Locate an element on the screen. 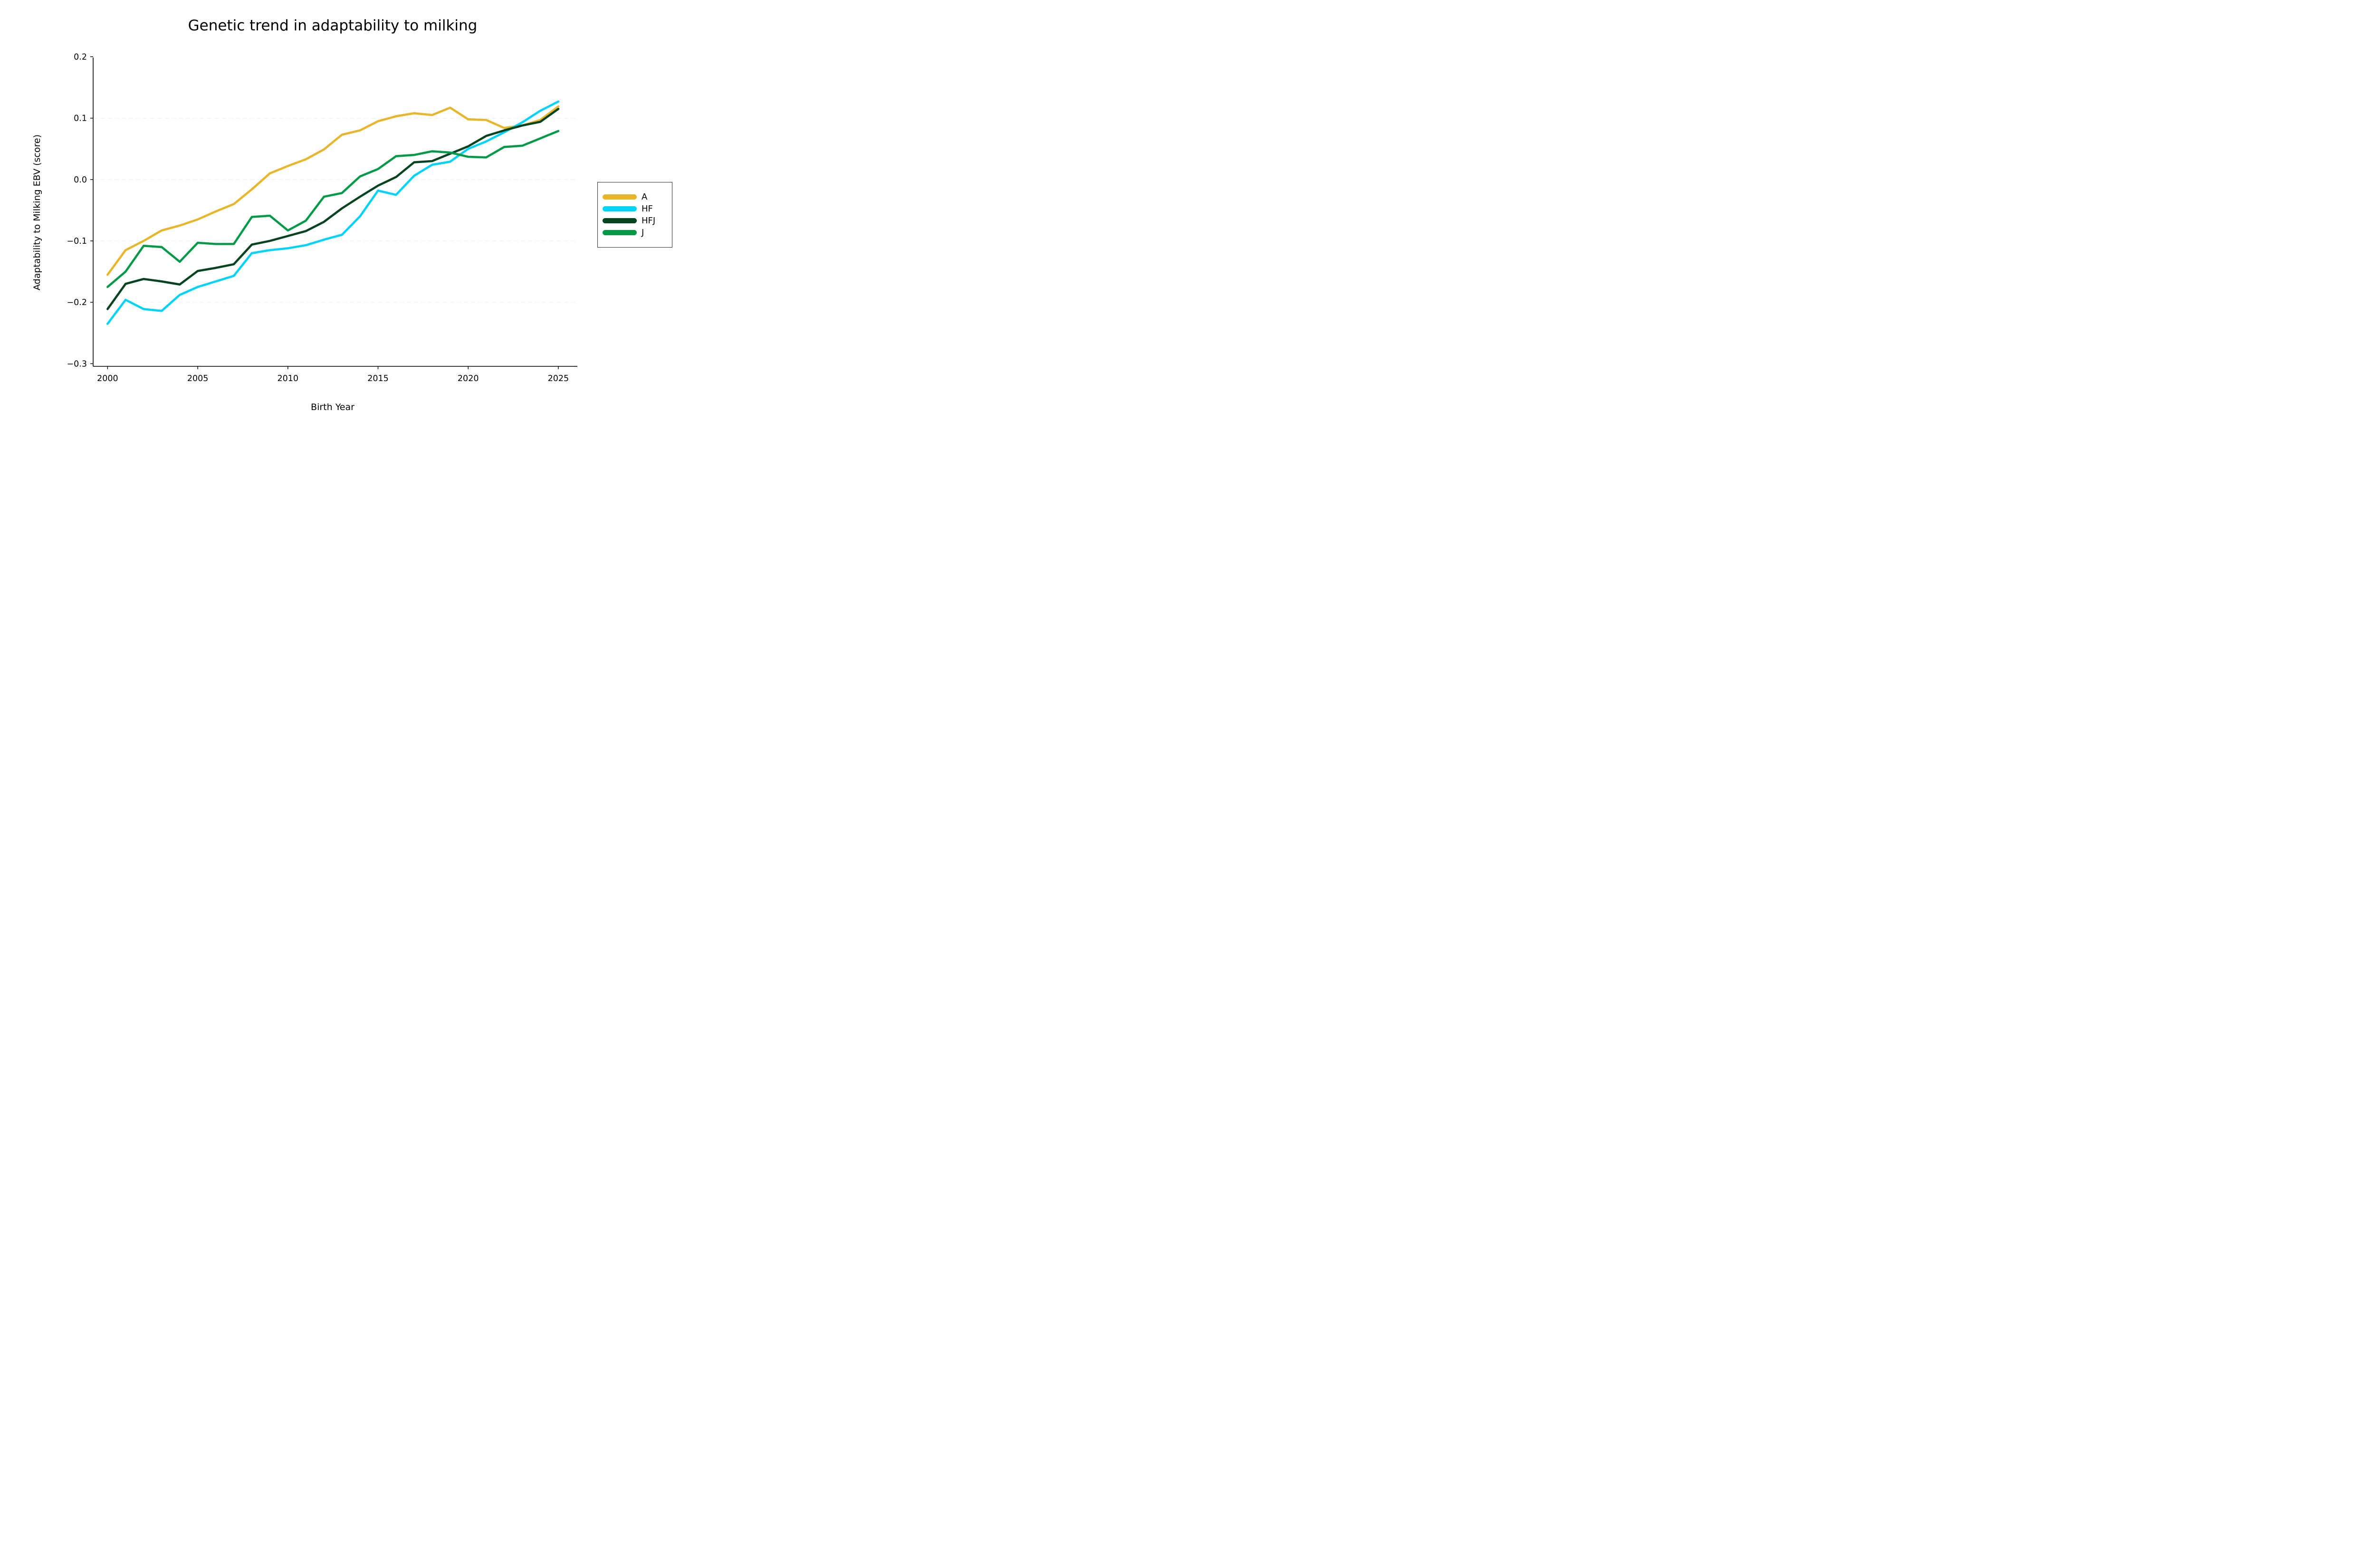  legend: A HF HFJ J is located at coordinates (634, 215).